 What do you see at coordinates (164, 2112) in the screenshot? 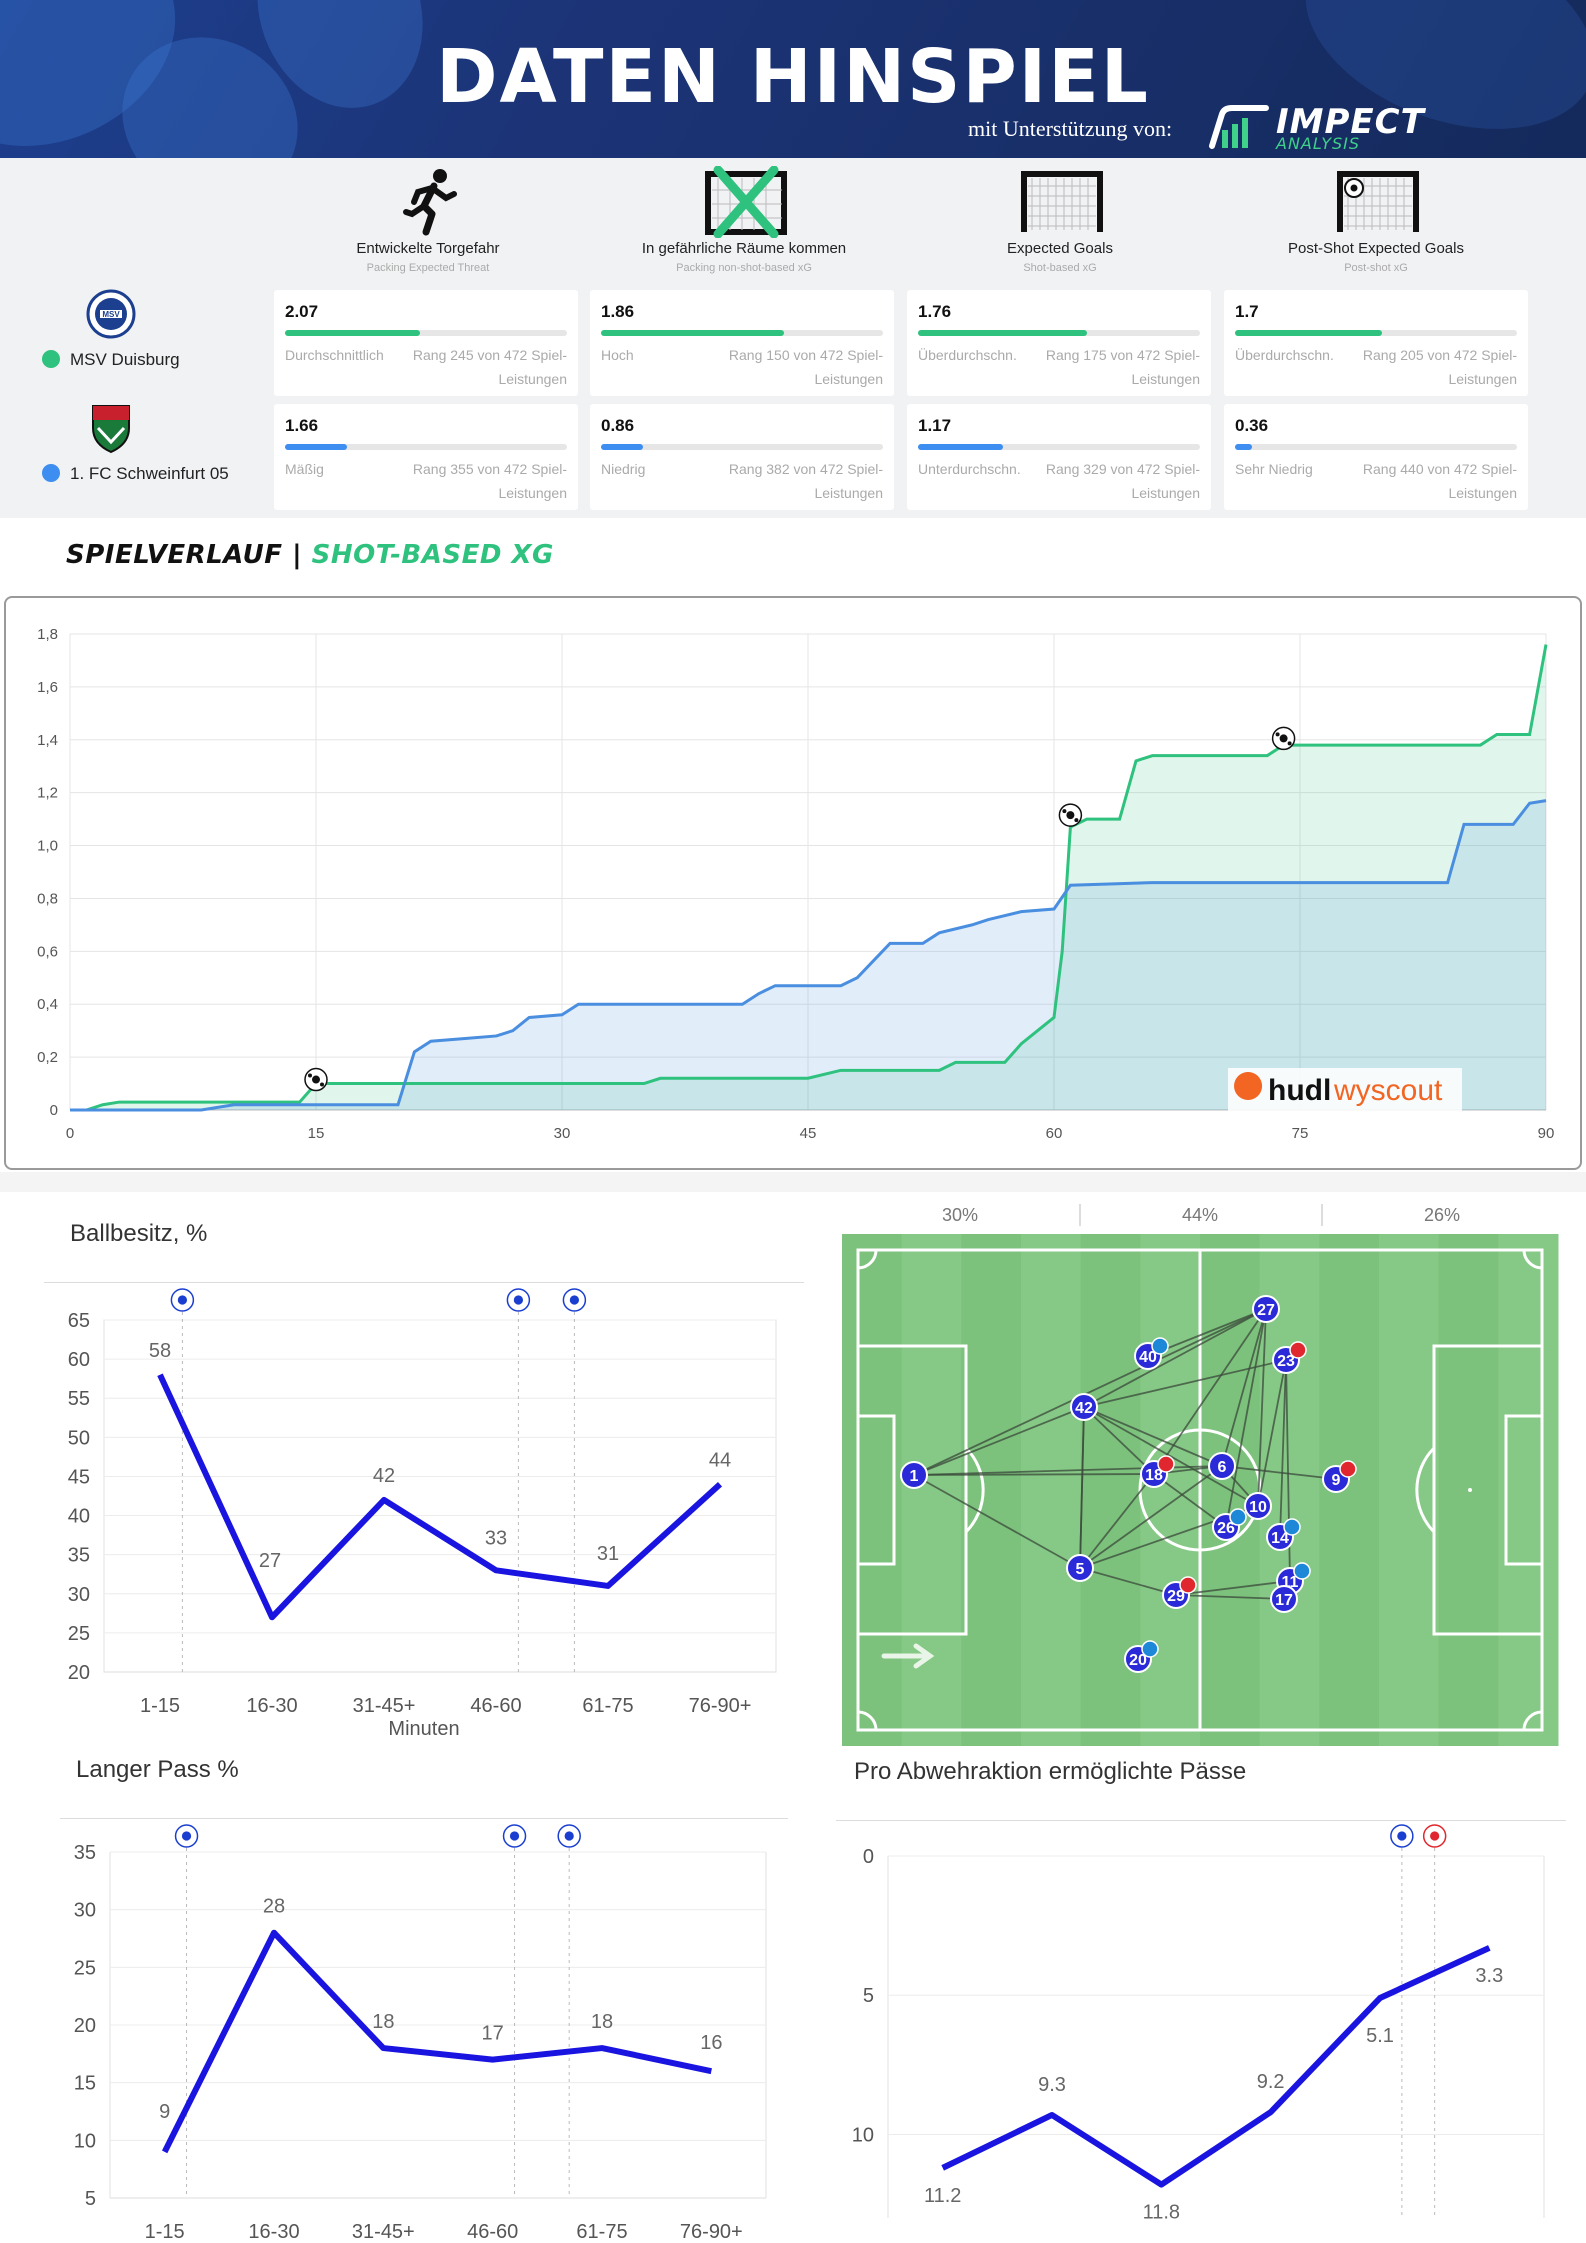
I see `data-label: 9` at bounding box center [164, 2112].